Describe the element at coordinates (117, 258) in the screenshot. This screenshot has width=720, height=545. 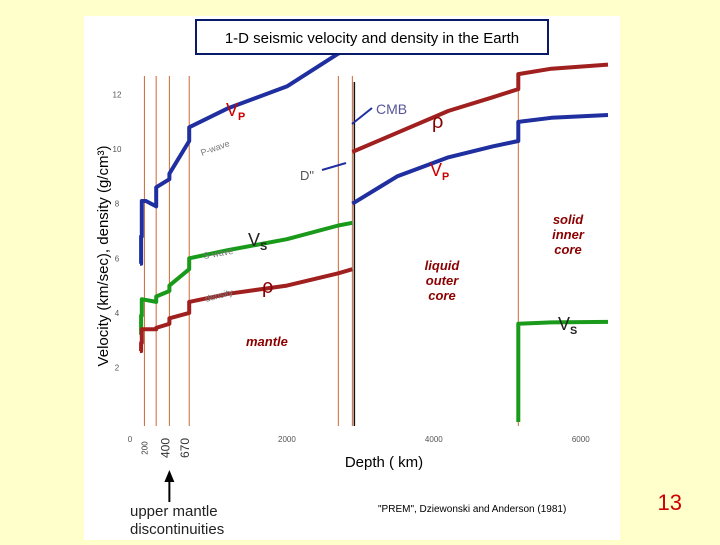
I see `y-tick-label: 6` at that location.